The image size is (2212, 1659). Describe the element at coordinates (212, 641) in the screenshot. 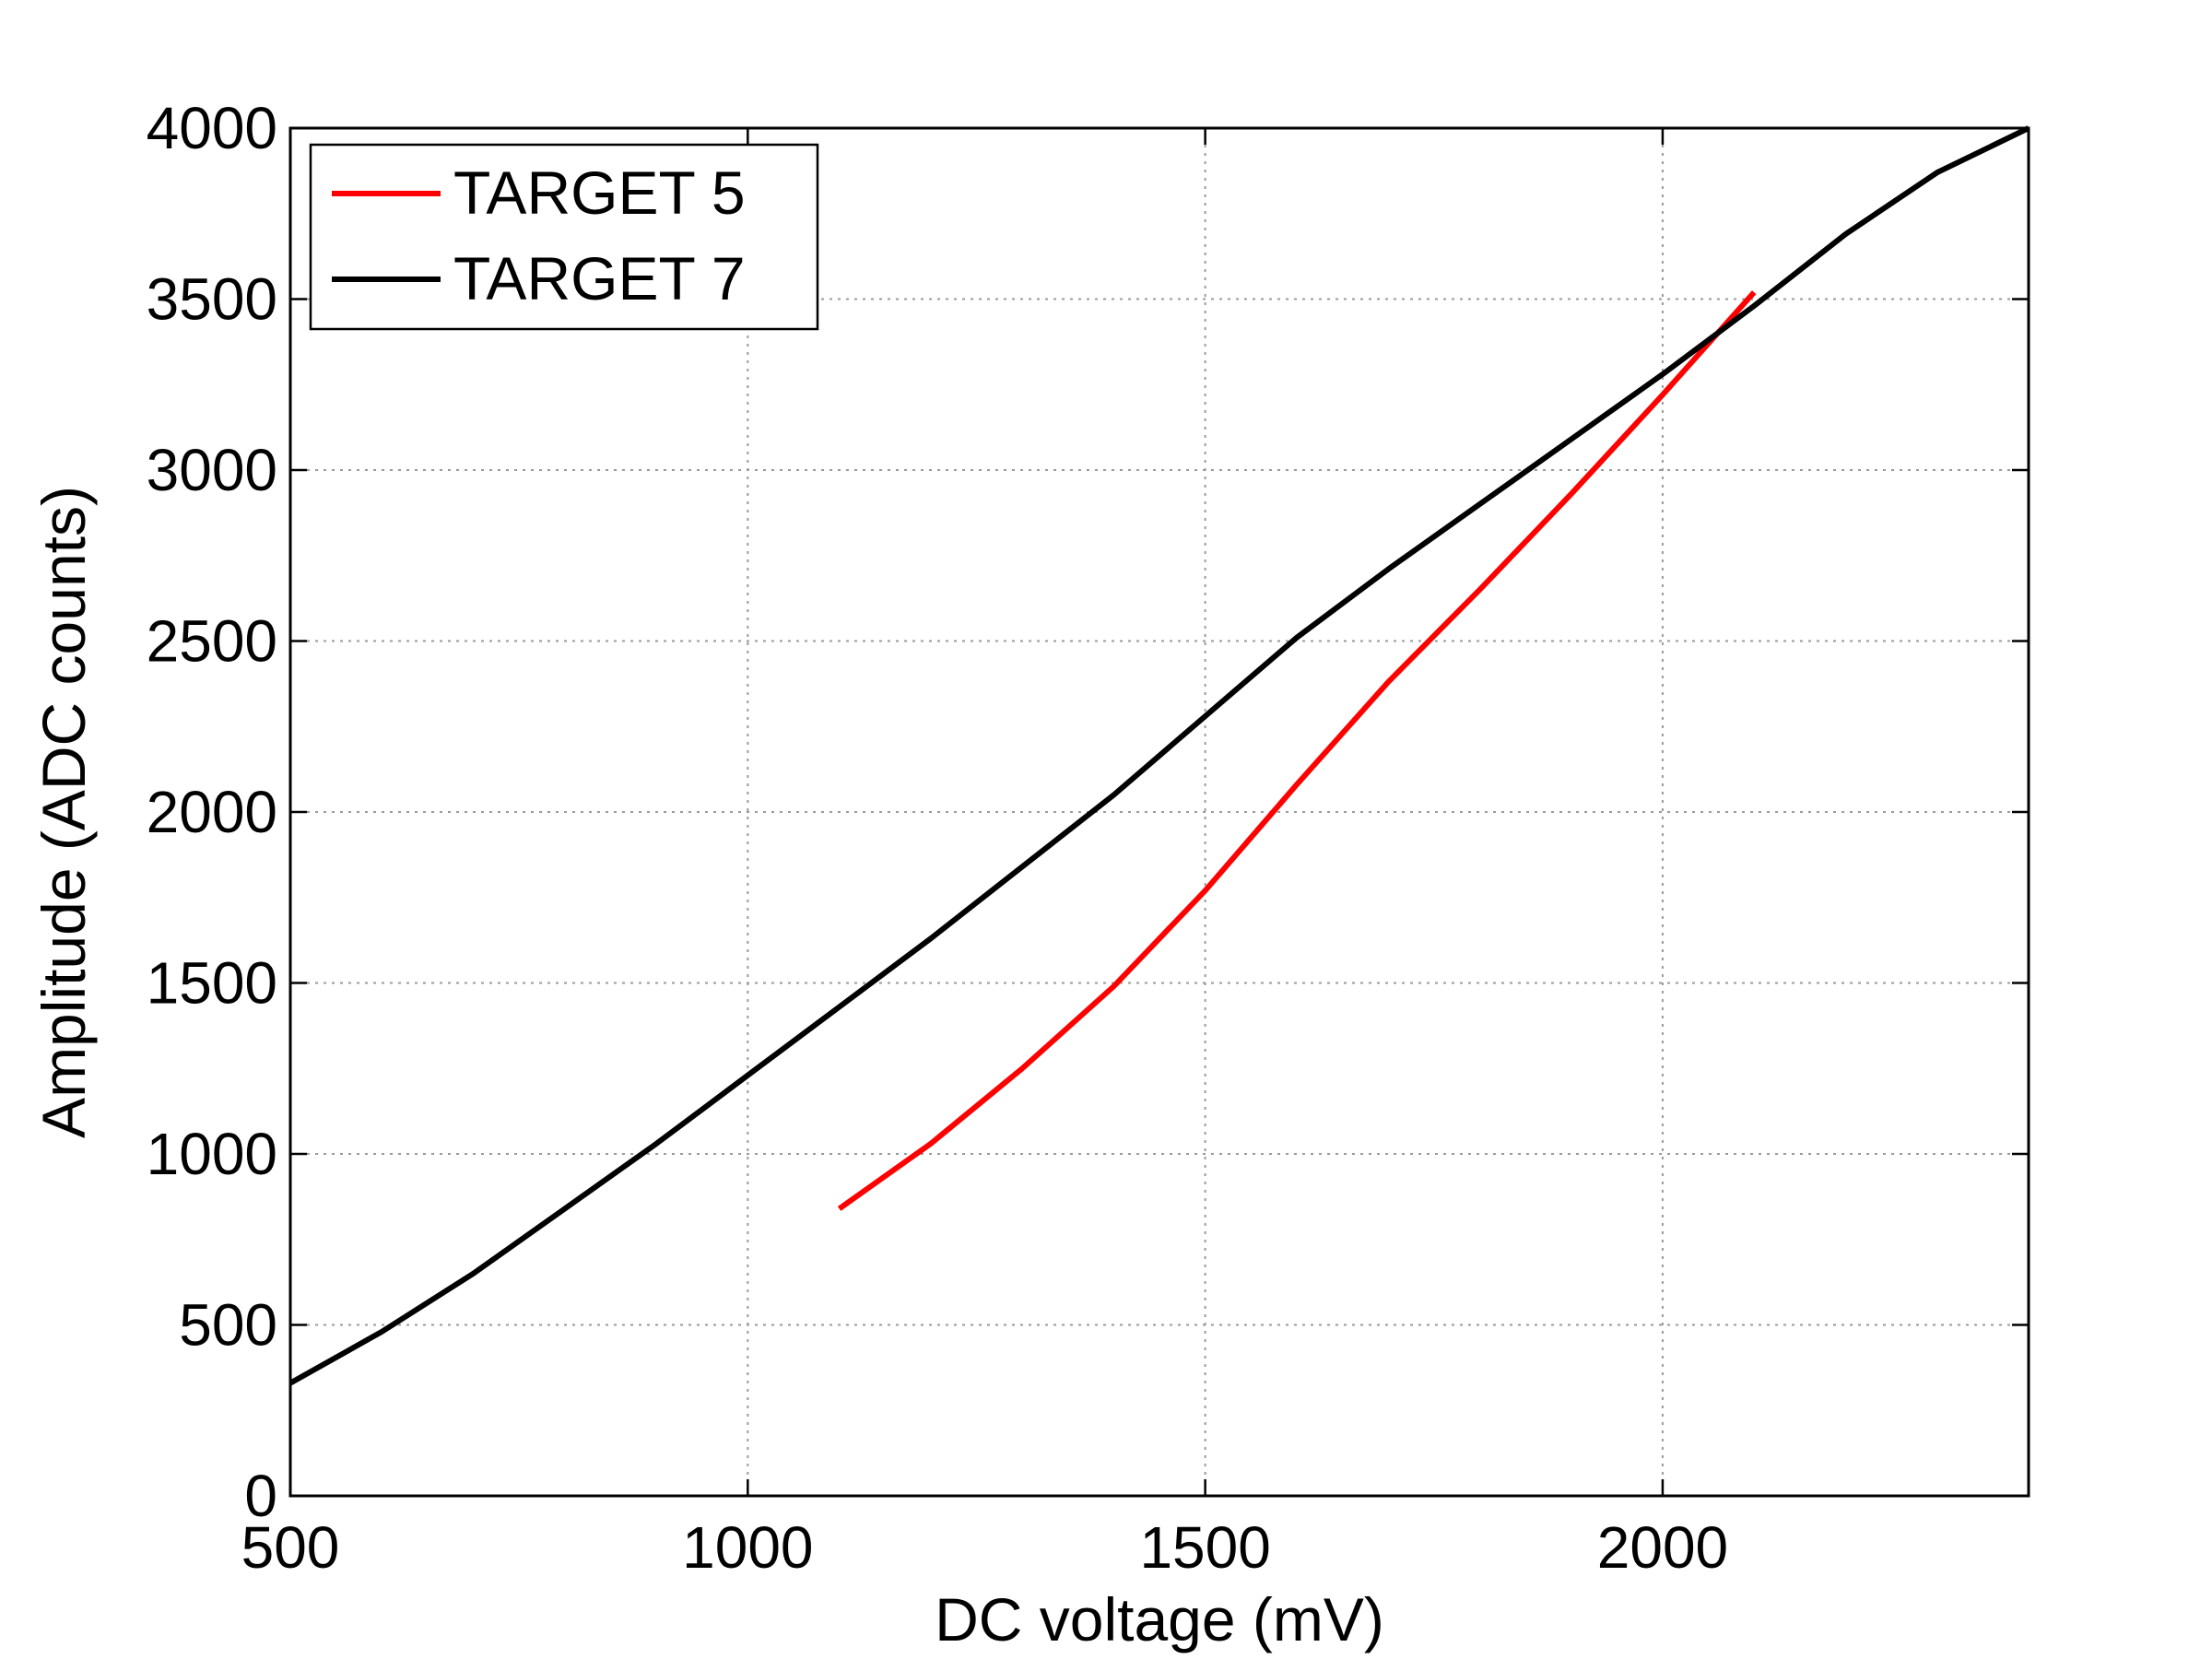

I see `y-tick-label: 2500` at that location.